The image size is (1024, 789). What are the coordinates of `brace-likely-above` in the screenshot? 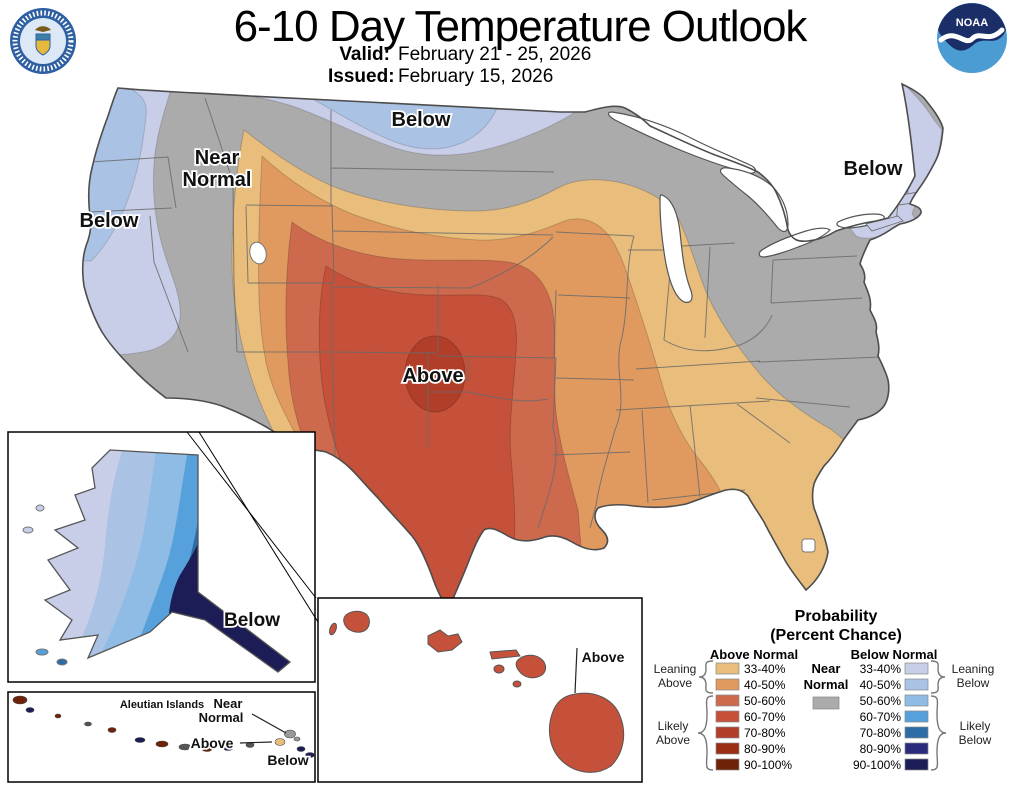 It's located at (705, 733).